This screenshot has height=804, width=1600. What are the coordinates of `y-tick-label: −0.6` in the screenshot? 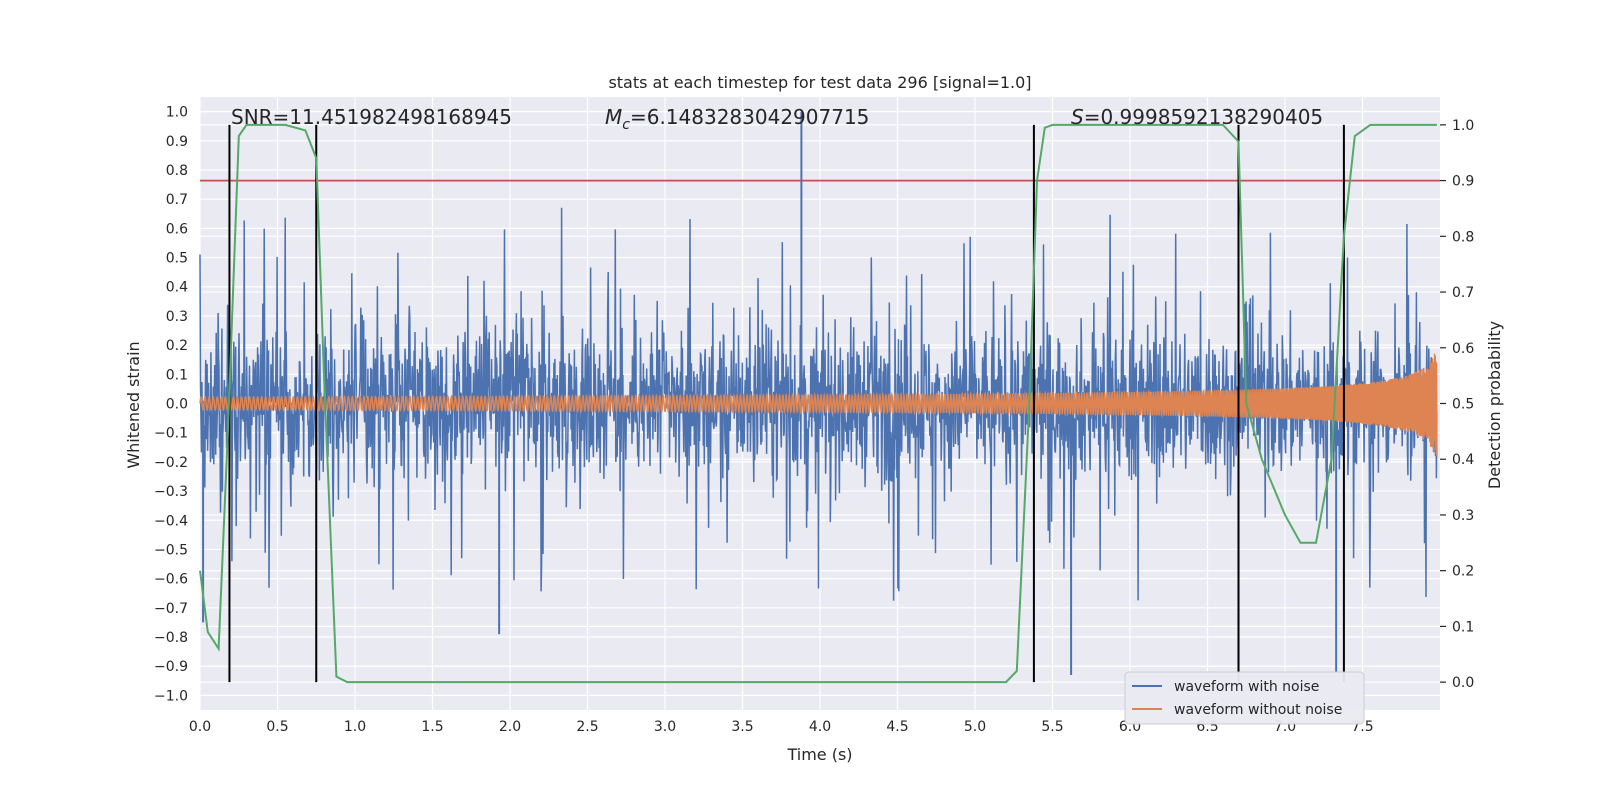 It's located at (171, 580).